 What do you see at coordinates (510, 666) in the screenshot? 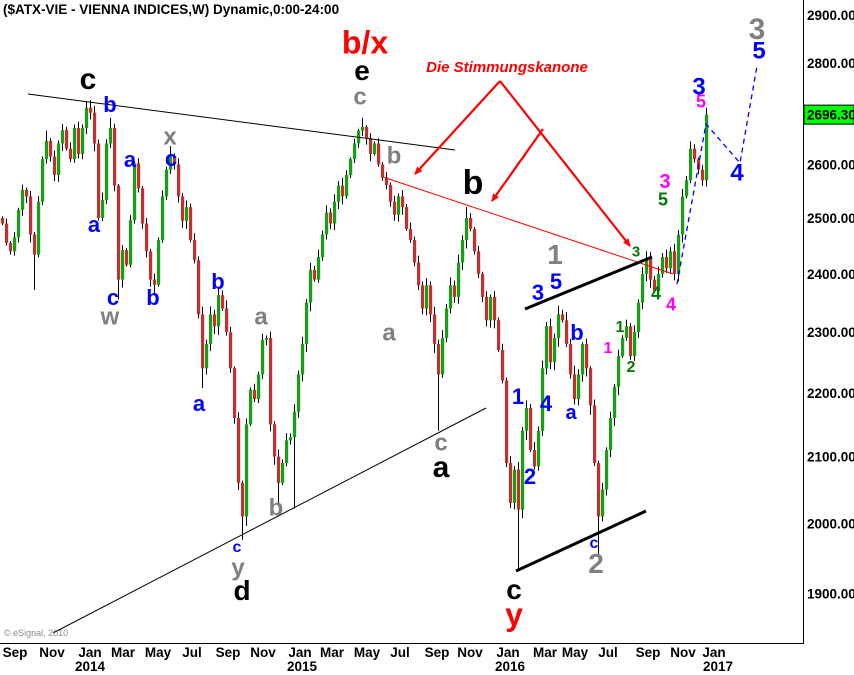
I see `x-year-label: 2016` at bounding box center [510, 666].